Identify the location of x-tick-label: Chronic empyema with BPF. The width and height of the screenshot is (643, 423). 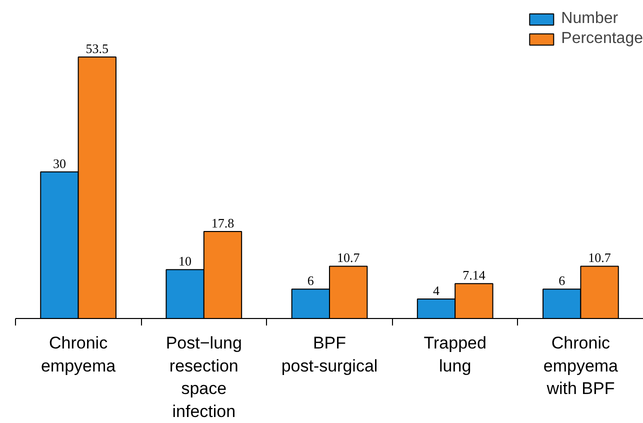
(581, 366).